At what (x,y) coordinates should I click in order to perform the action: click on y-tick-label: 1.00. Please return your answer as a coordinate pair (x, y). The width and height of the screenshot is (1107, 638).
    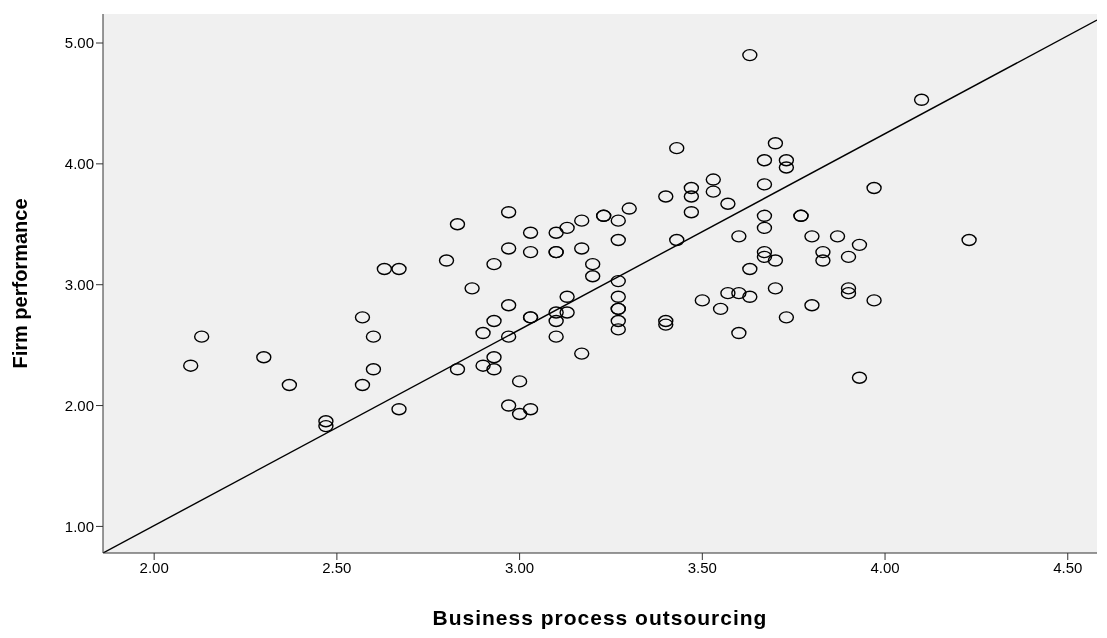
    Looking at the image, I should click on (79, 526).